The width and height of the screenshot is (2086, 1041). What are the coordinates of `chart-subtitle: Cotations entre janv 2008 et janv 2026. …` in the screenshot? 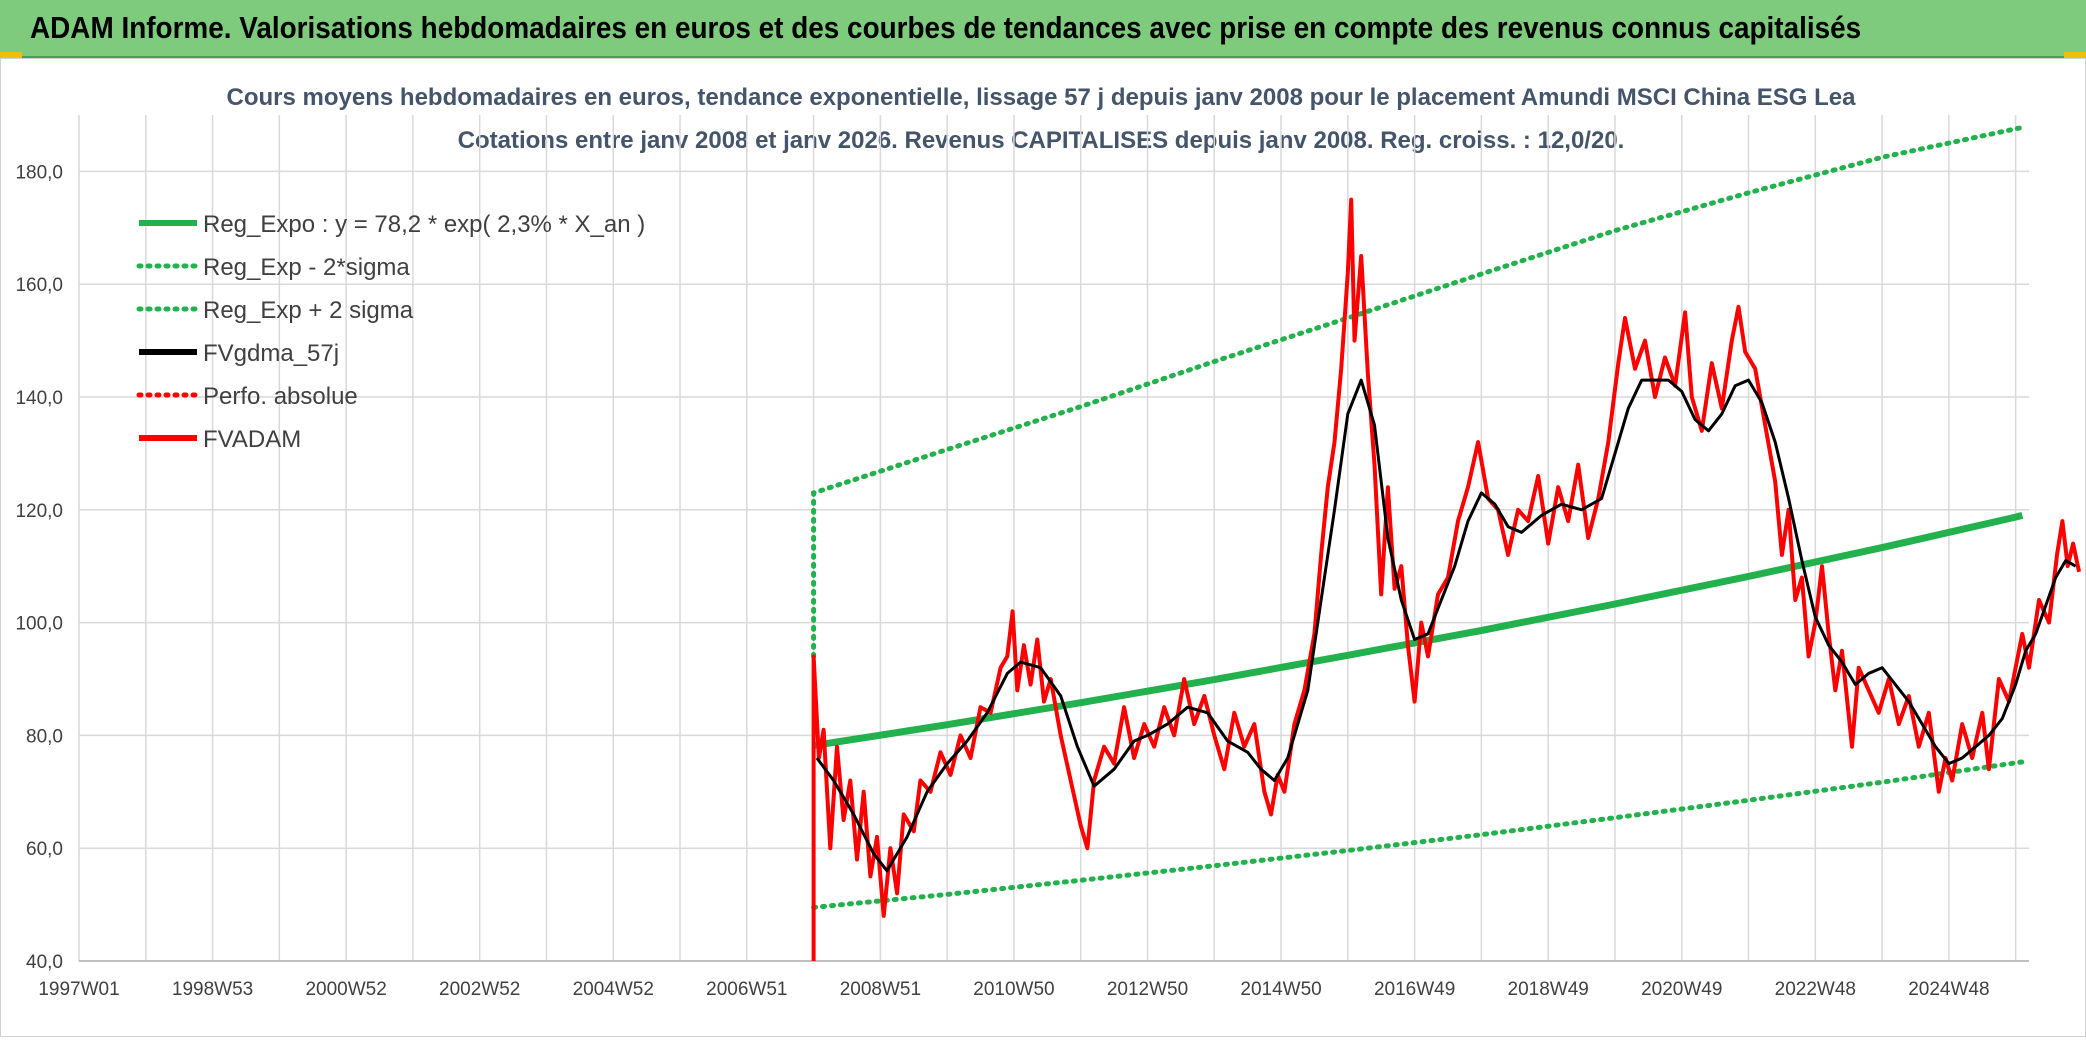 It's located at (1041, 140).